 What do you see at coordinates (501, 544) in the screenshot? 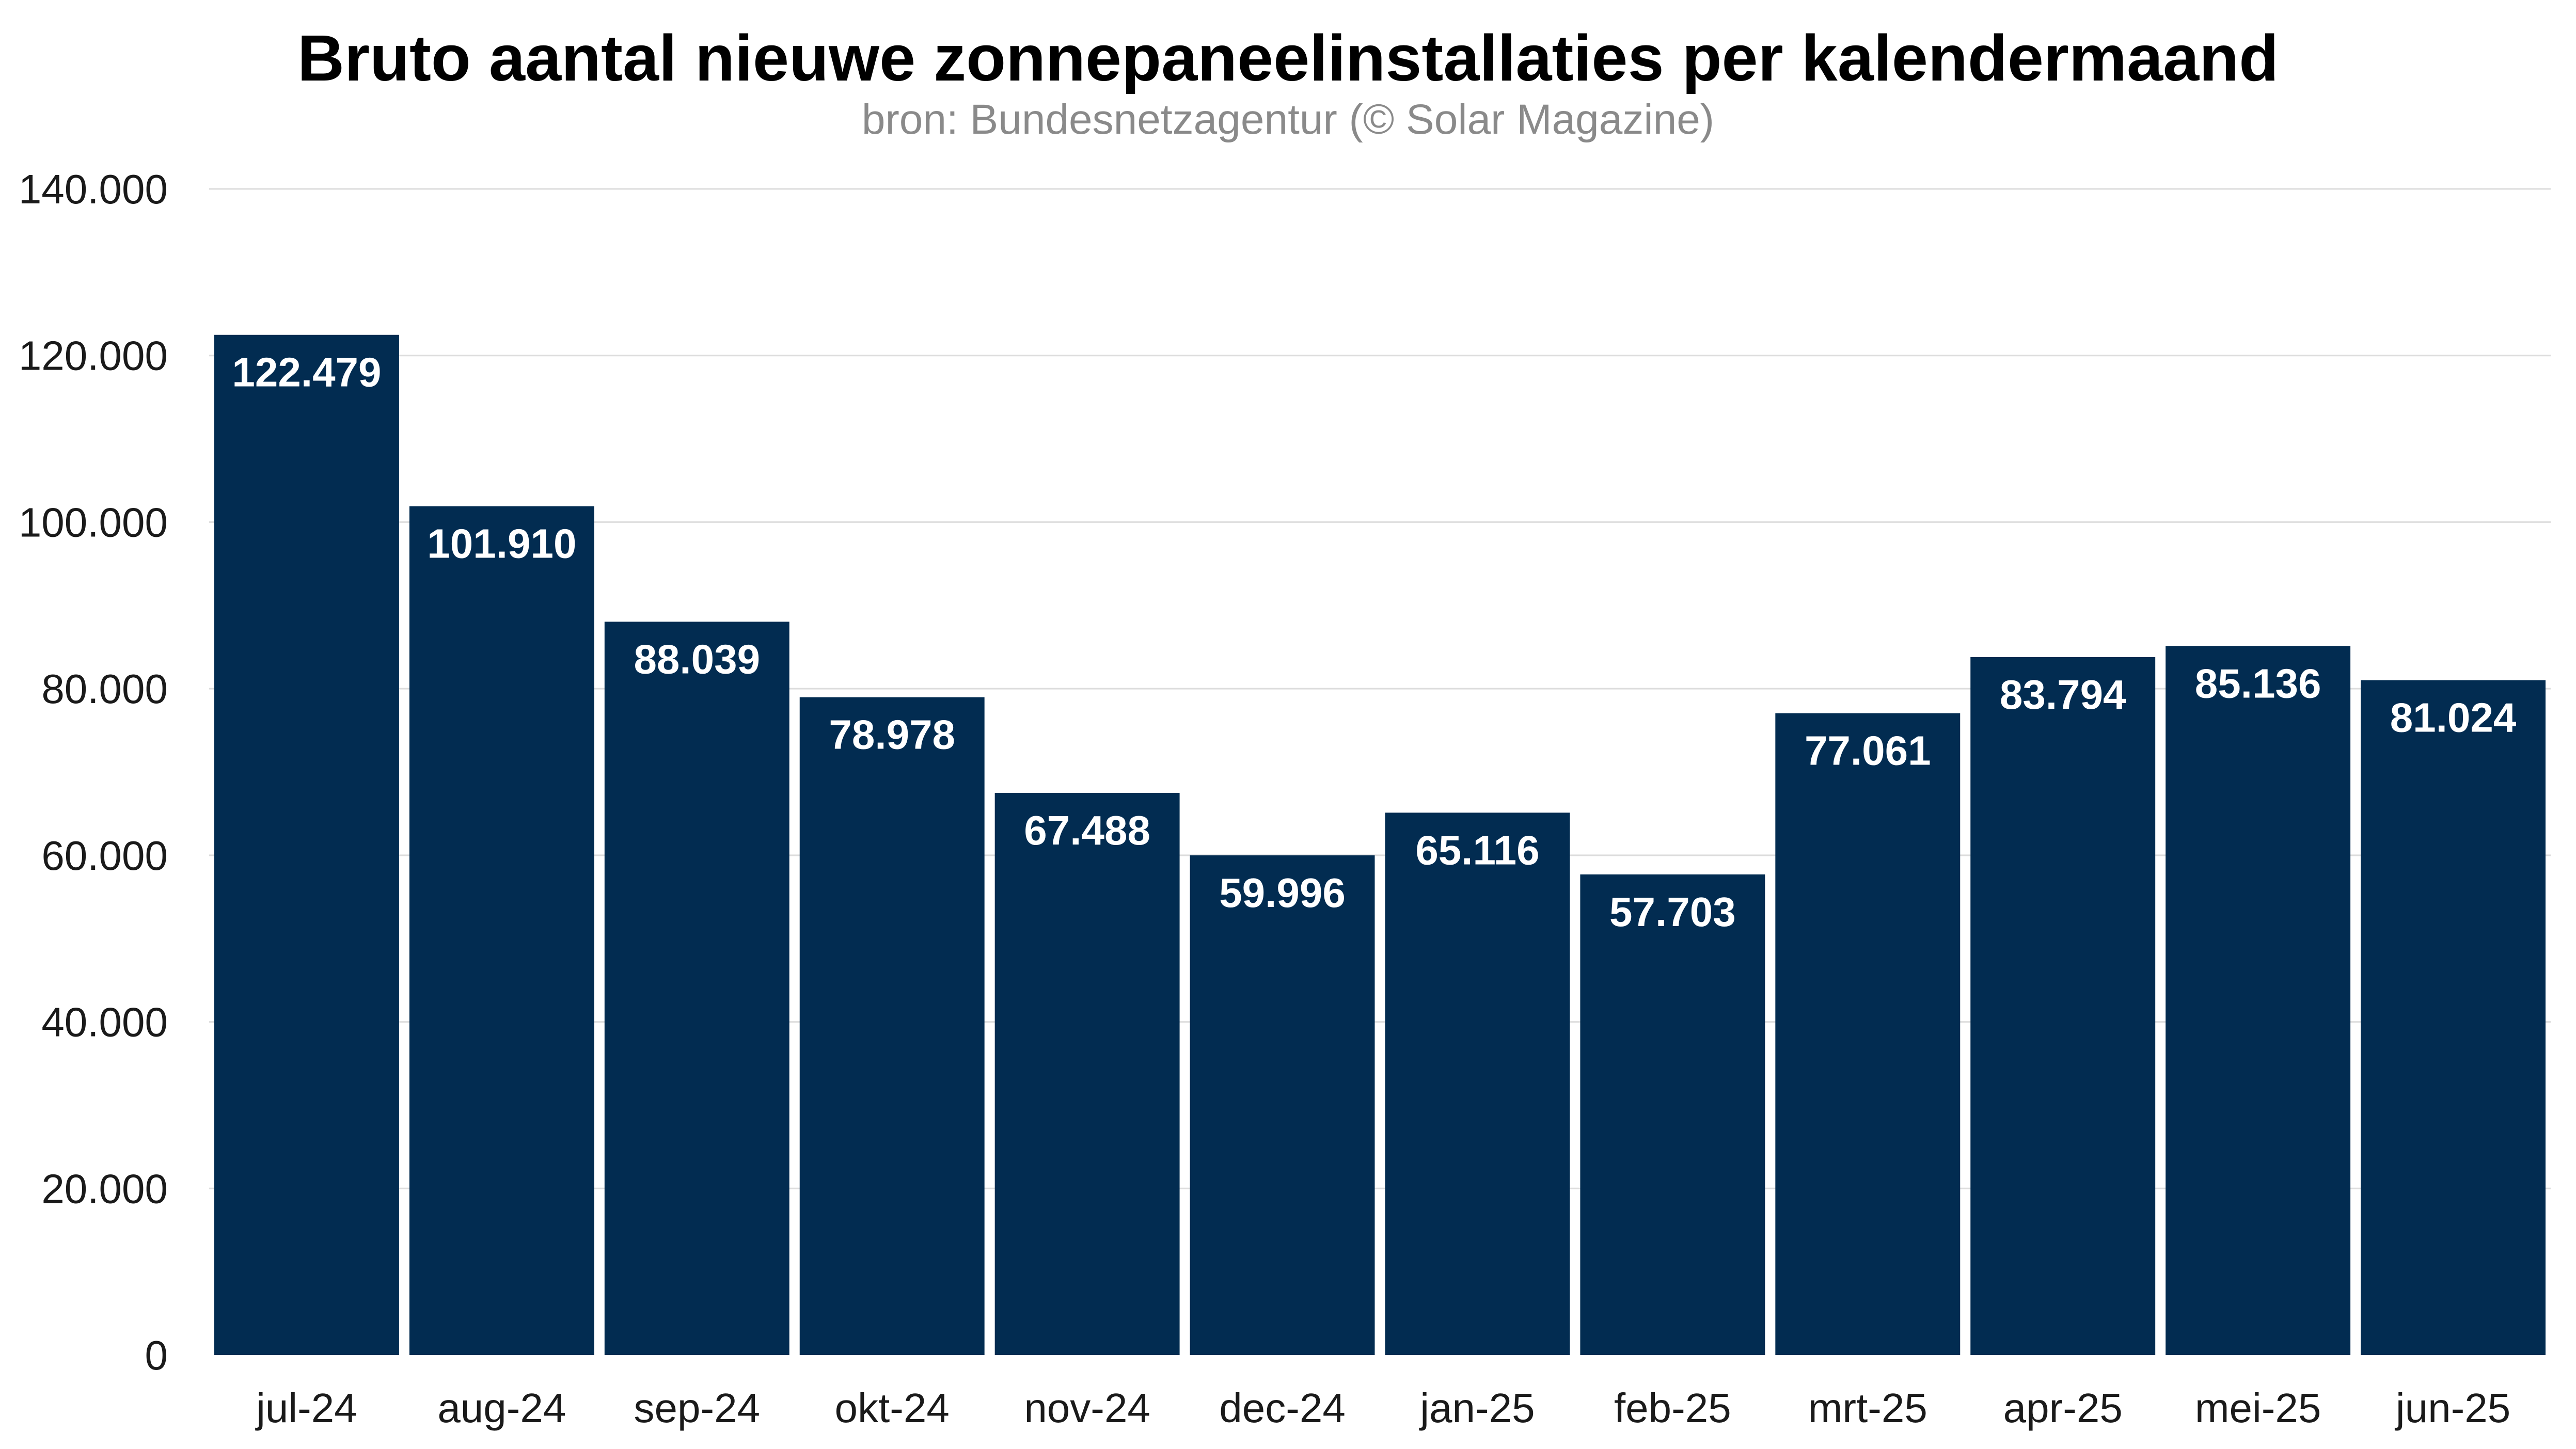
I see `bar-value-label: 101.910` at bounding box center [501, 544].